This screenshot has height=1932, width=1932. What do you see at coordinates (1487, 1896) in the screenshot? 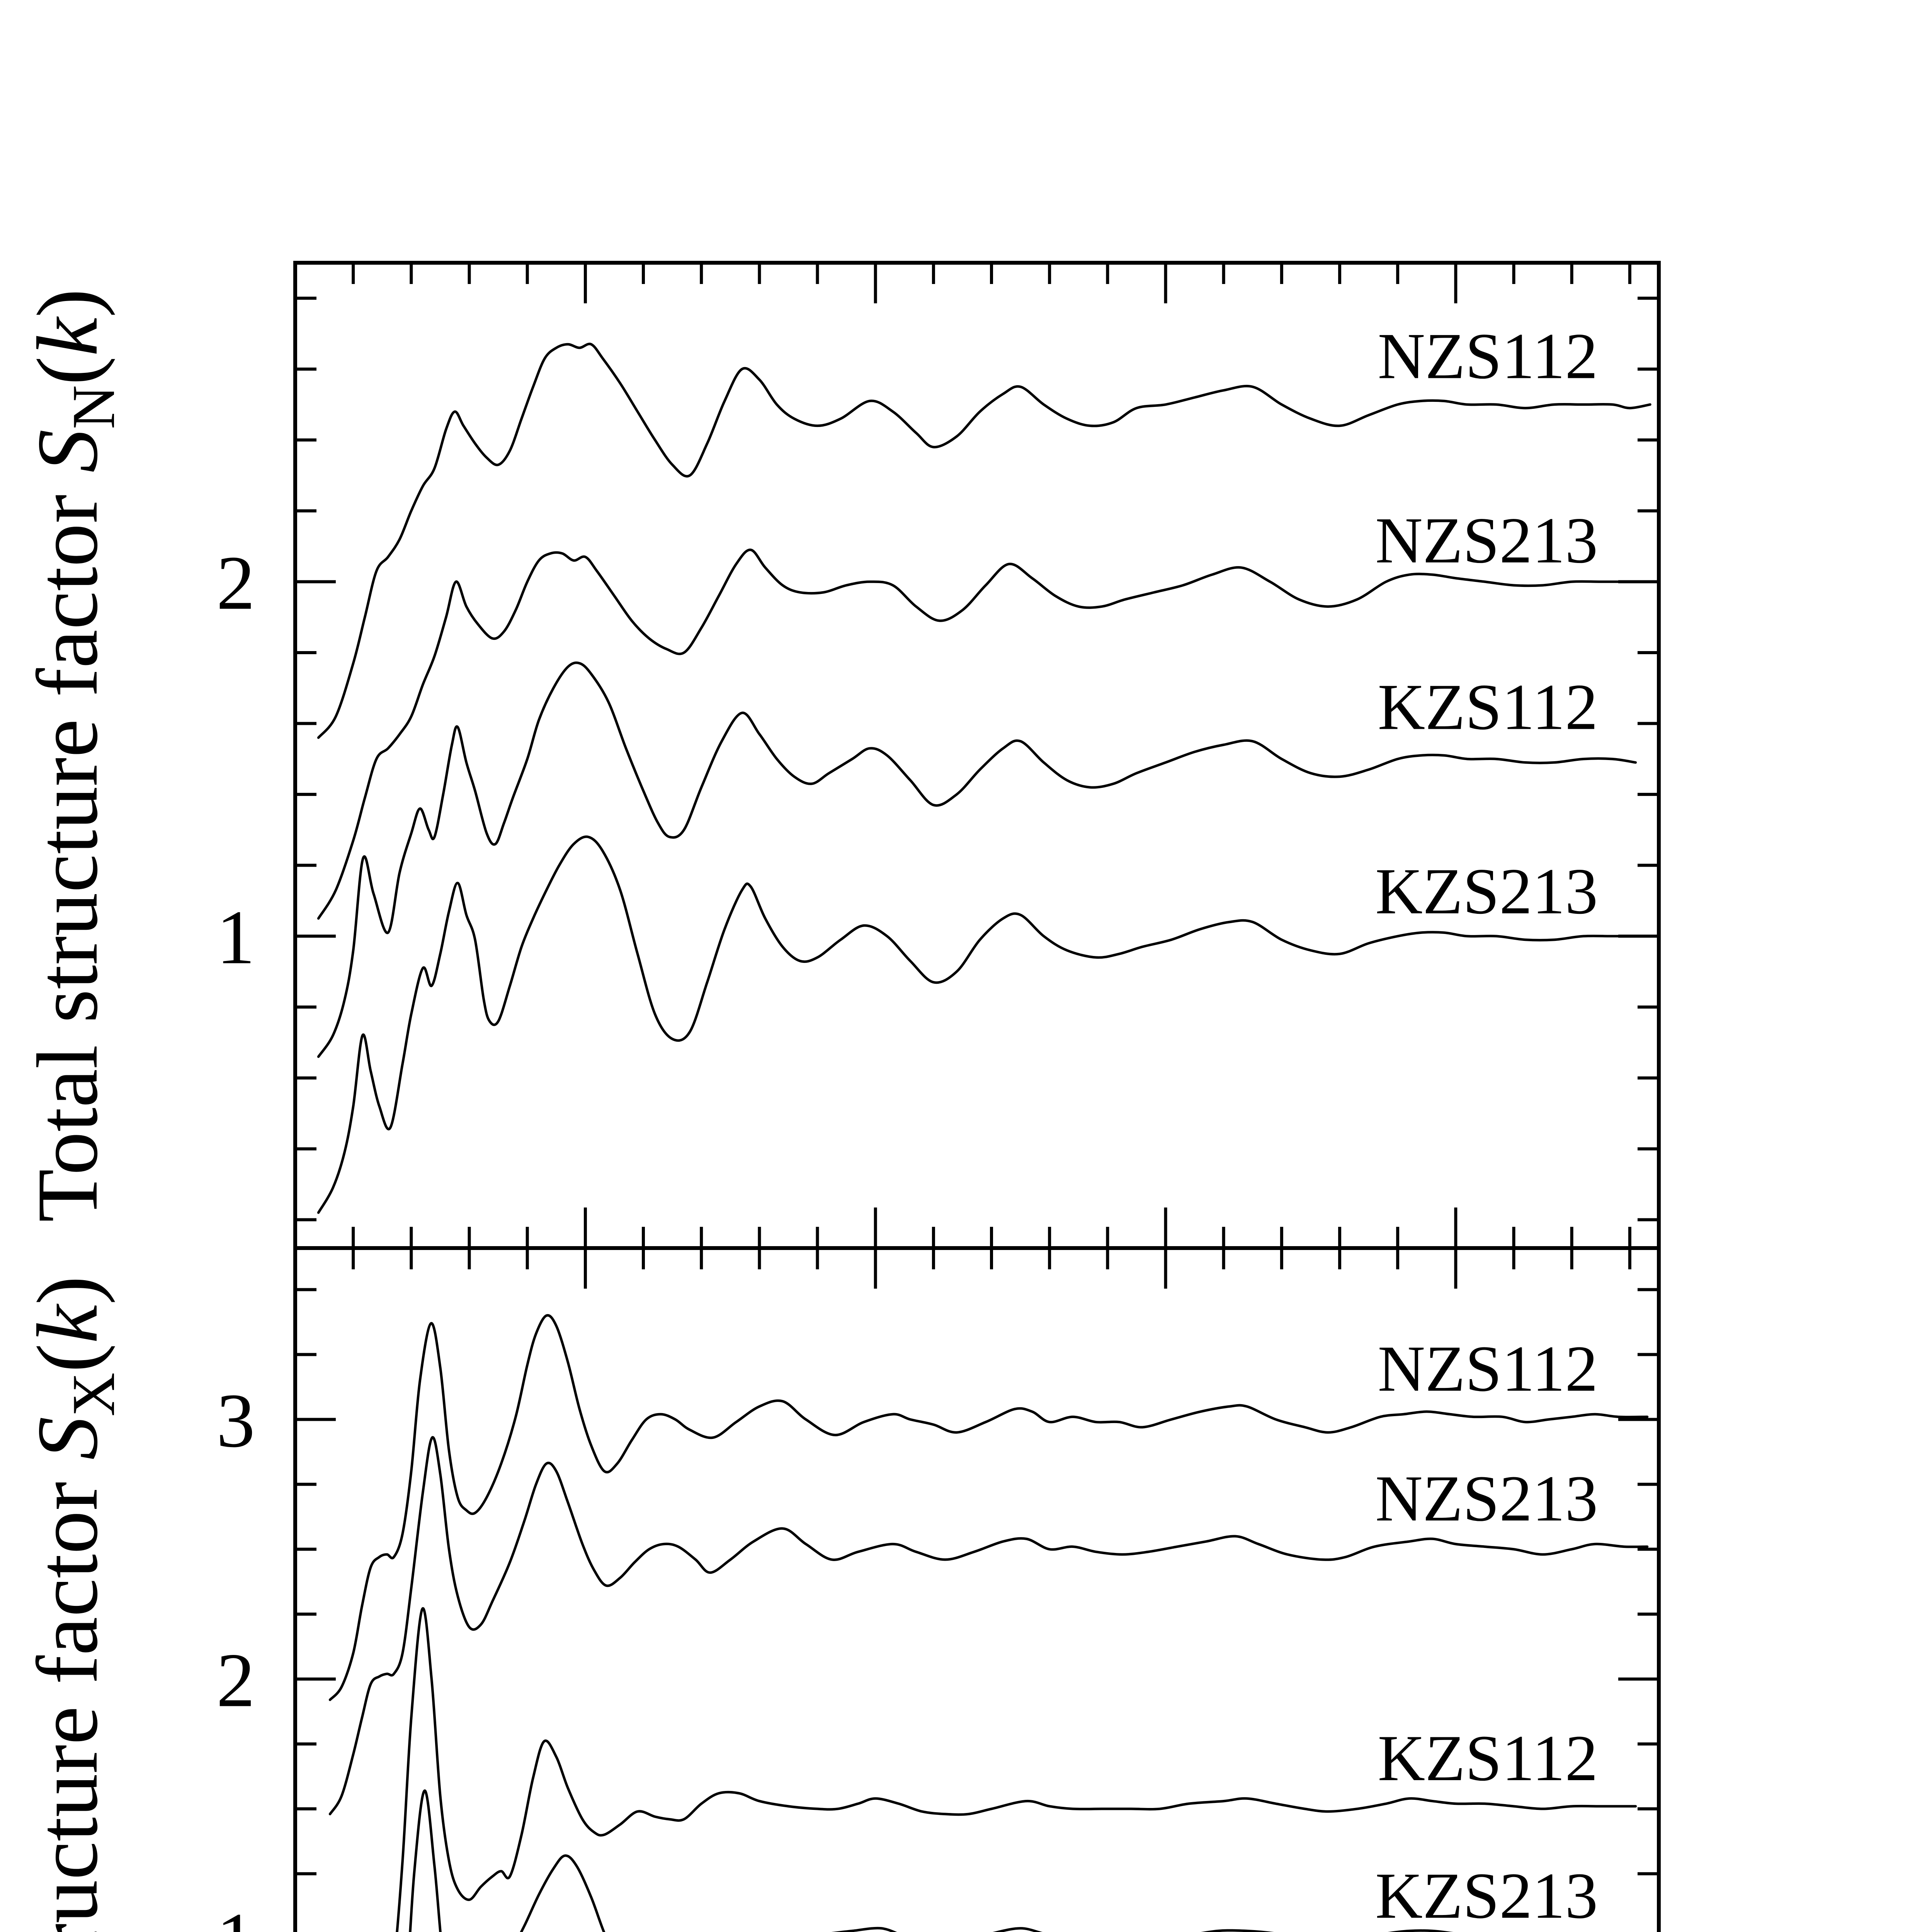
I see `curve-label-KZS213-xray: KZS213` at bounding box center [1487, 1896].